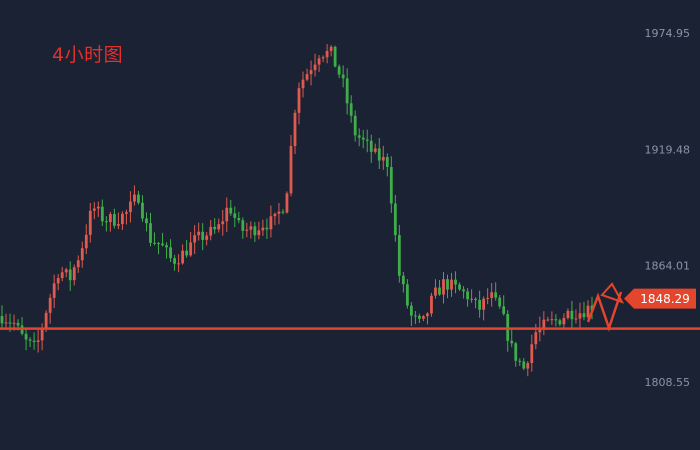 The width and height of the screenshot is (700, 450). I want to click on y-tick-label: 1974.95, so click(668, 33).